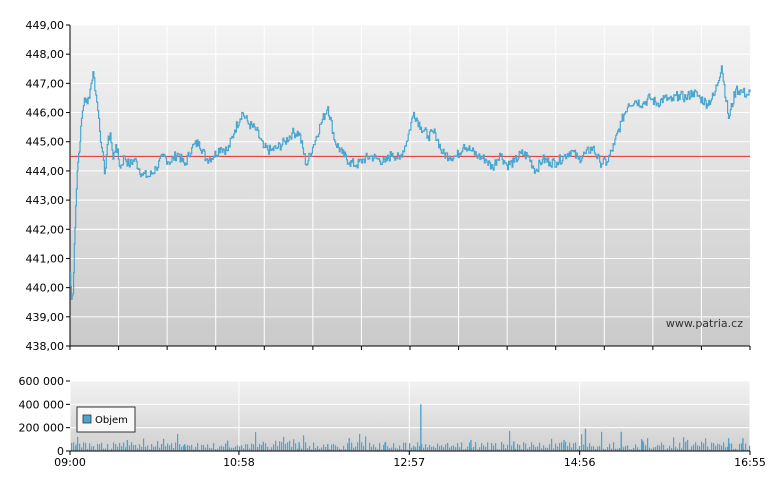 This screenshot has height=494, width=780. Describe the element at coordinates (45, 288) in the screenshot. I see `price-y-tick-label: 440,00` at that location.